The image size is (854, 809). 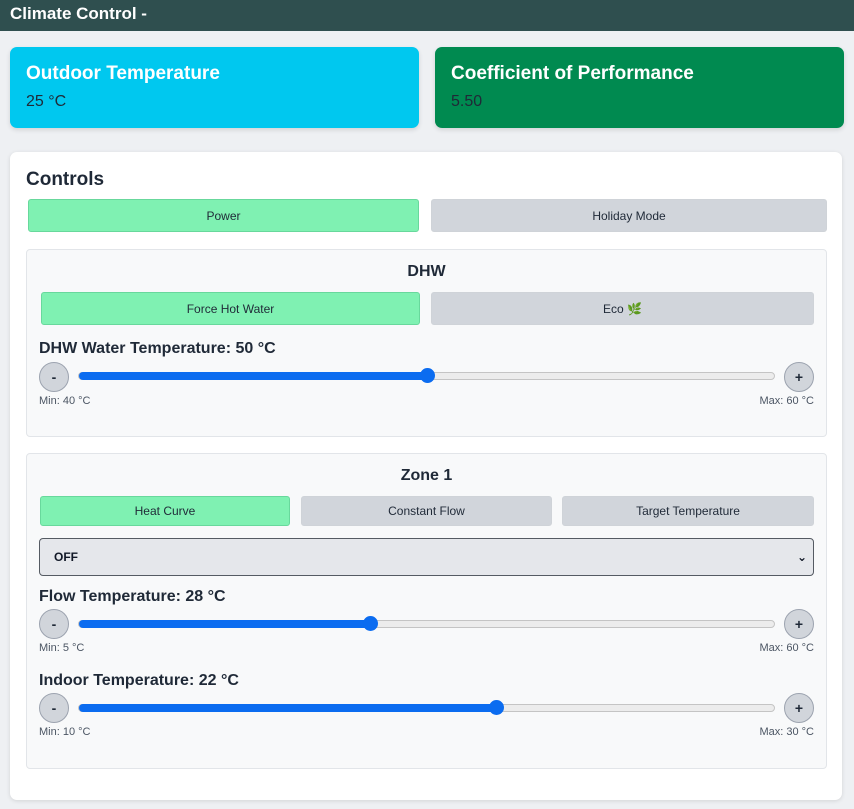 I want to click on cop-value: 5.50, so click(x=467, y=101).